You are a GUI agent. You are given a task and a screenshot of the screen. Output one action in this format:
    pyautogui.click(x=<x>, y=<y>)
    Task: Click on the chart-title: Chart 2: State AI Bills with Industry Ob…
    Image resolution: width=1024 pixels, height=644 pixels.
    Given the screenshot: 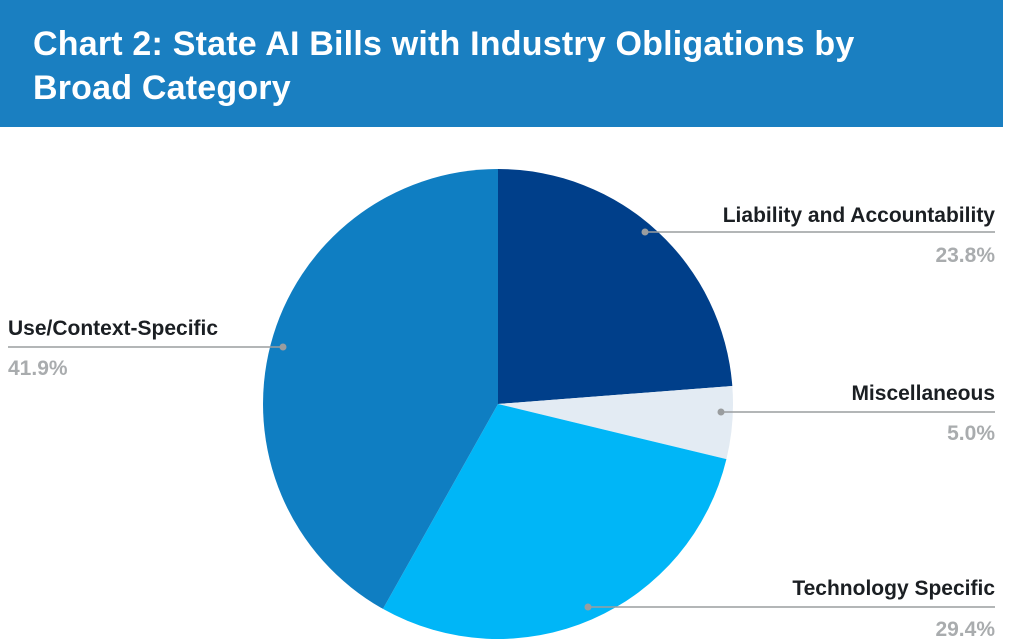 What is the action you would take?
    pyautogui.click(x=444, y=66)
    